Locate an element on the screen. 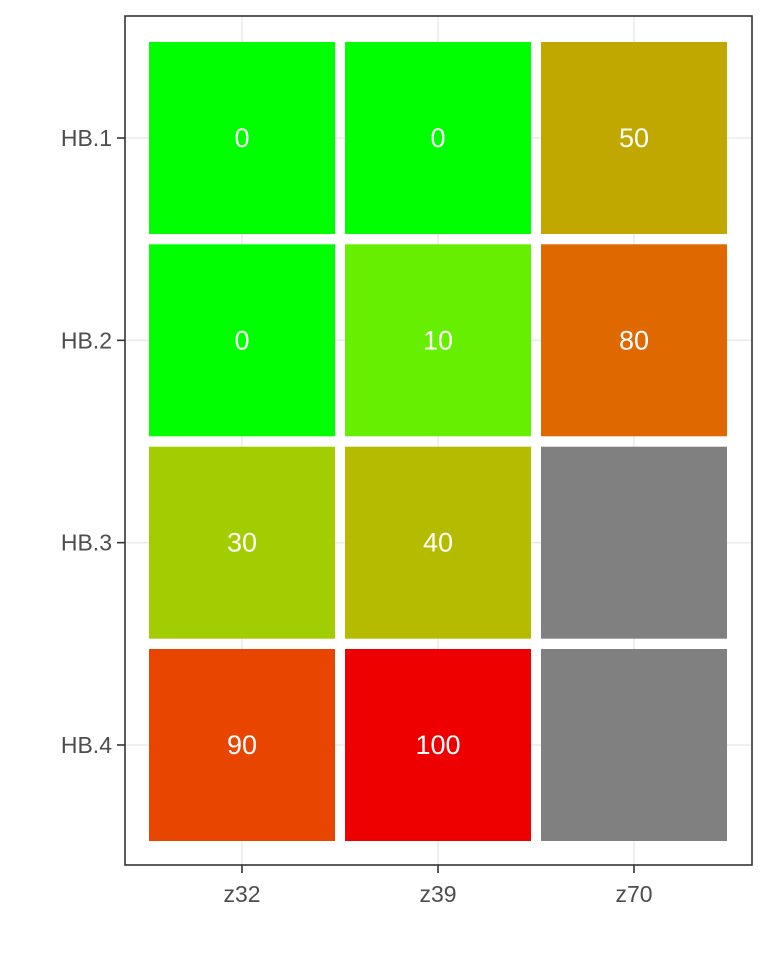 This screenshot has width=768, height=965. x-axis: z32 z39 z70 is located at coordinates (438, 886).